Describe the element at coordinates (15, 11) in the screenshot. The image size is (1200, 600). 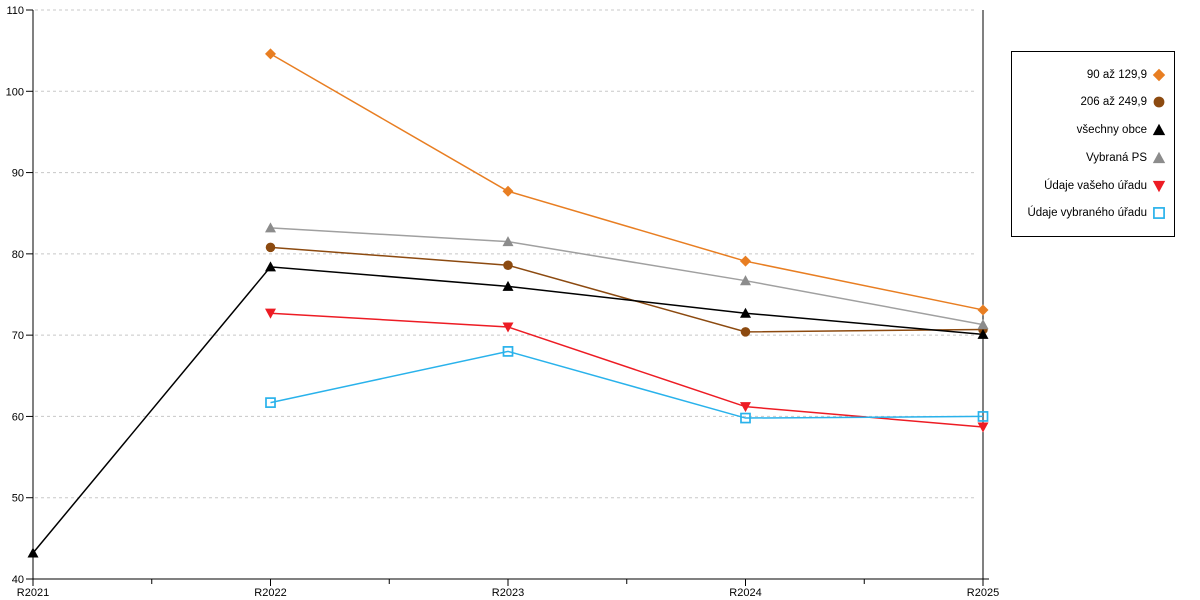
I see `y-tick-label: 110` at that location.